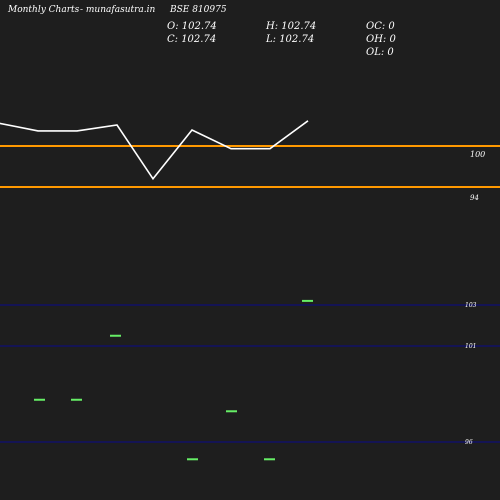  What do you see at coordinates (381, 39) in the screenshot?
I see `ohlc-oh: OH: 0` at bounding box center [381, 39].